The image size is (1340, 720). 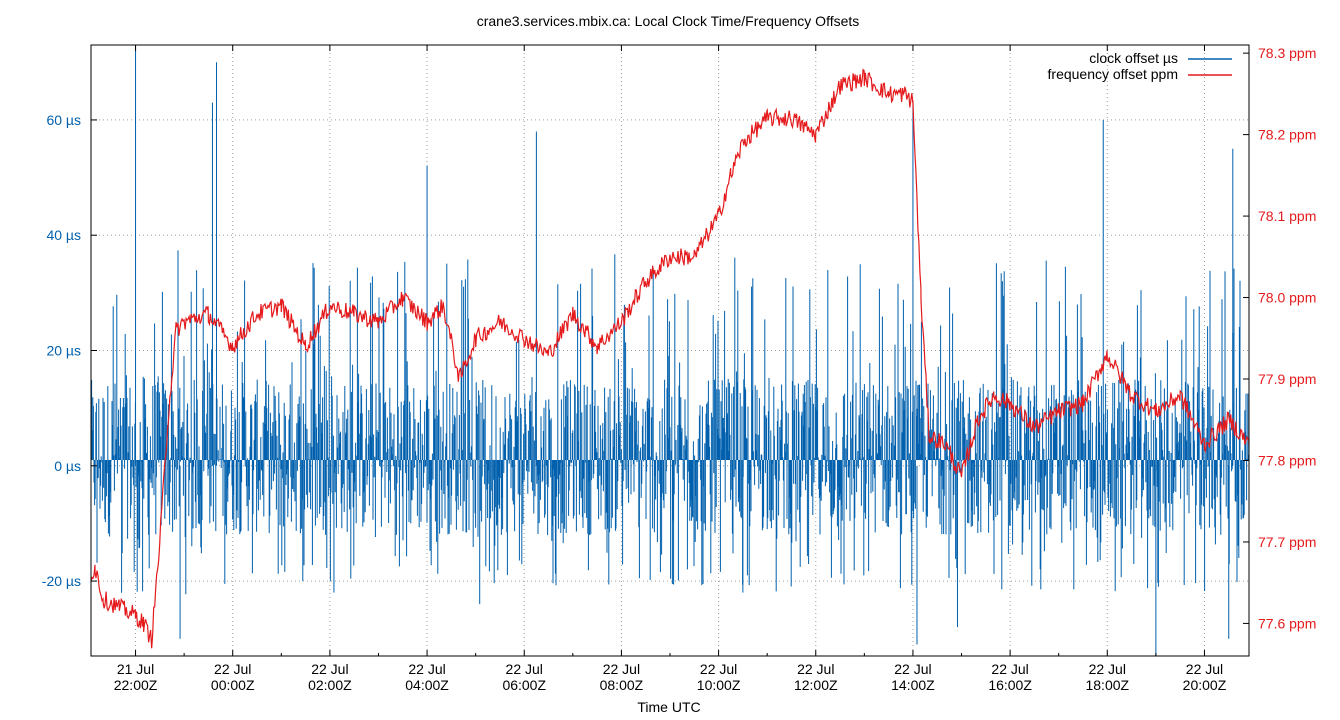 I want to click on y-tick-label: 40 µs, so click(x=63, y=235).